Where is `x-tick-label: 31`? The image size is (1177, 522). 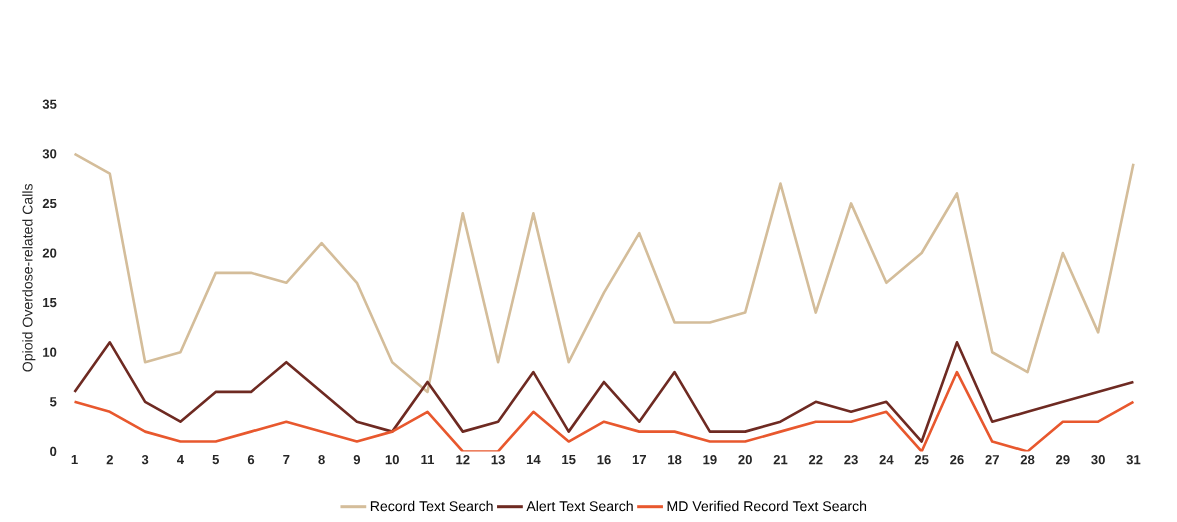
x-tick-label: 31 is located at coordinates (1133, 460).